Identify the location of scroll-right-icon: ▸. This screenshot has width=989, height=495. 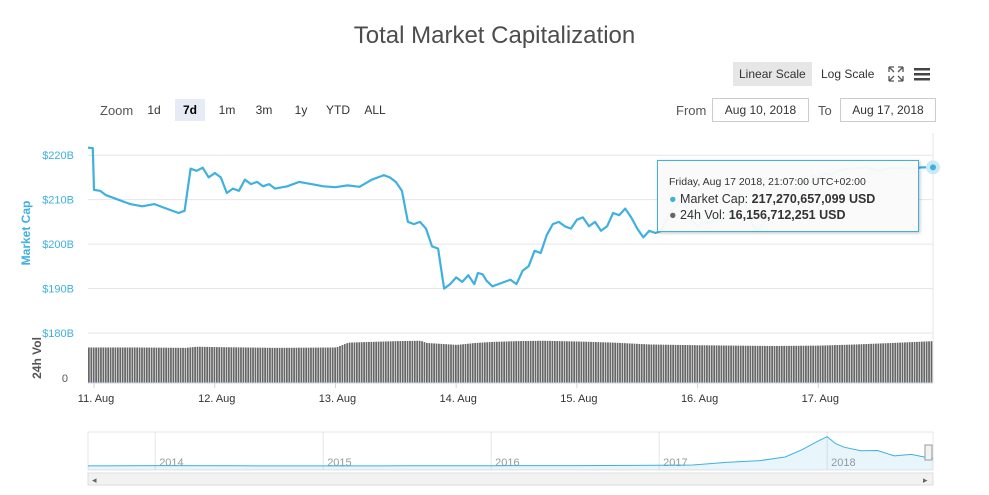
(925, 480).